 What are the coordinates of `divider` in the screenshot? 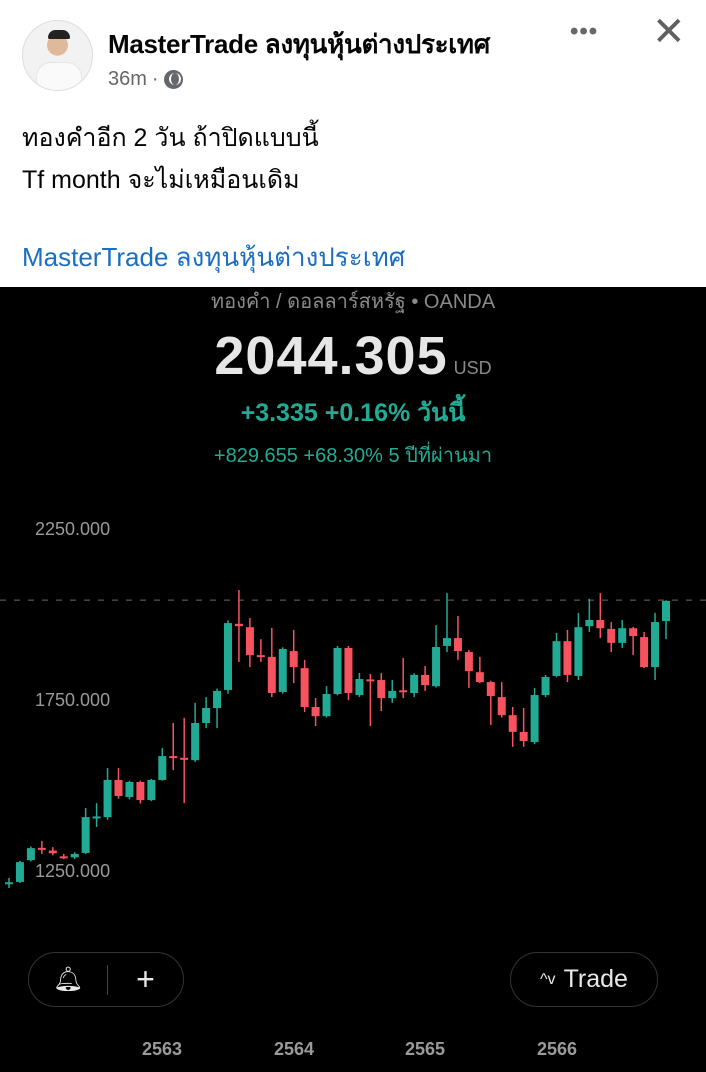 It's located at (107, 979).